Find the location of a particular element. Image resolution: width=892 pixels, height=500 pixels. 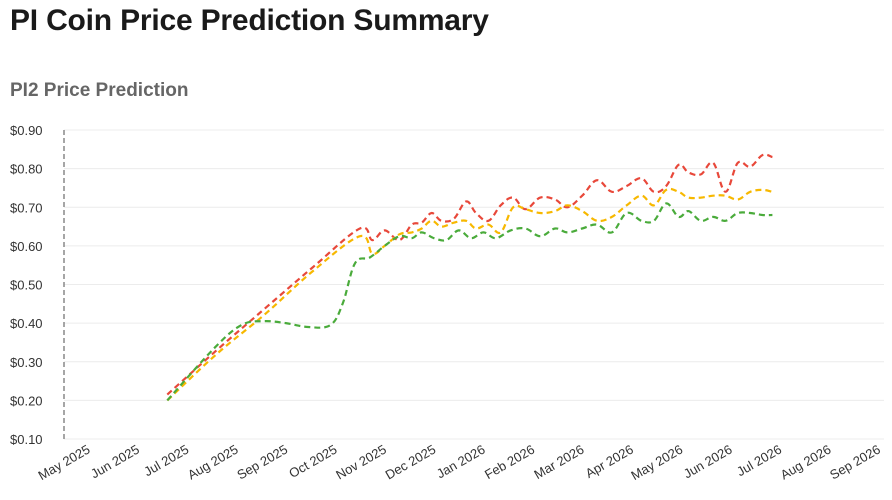

x-tick-label: Sep 2026 is located at coordinates (855, 462).